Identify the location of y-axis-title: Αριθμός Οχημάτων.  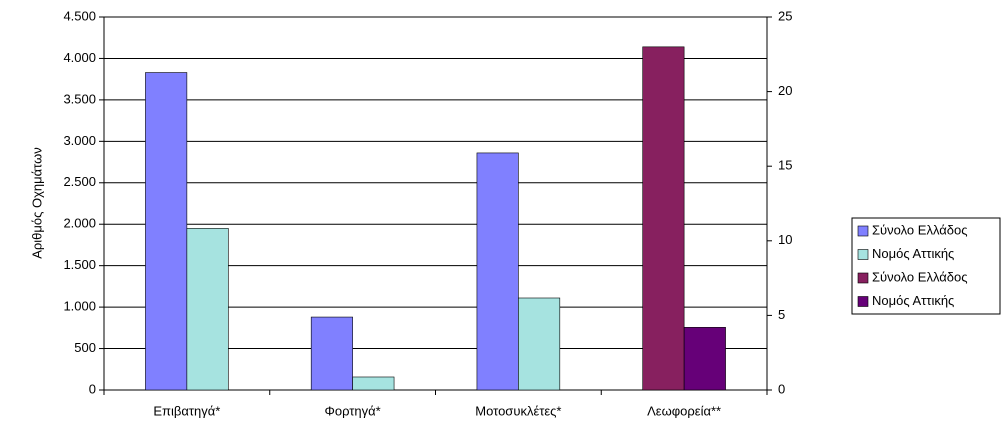
(36, 203).